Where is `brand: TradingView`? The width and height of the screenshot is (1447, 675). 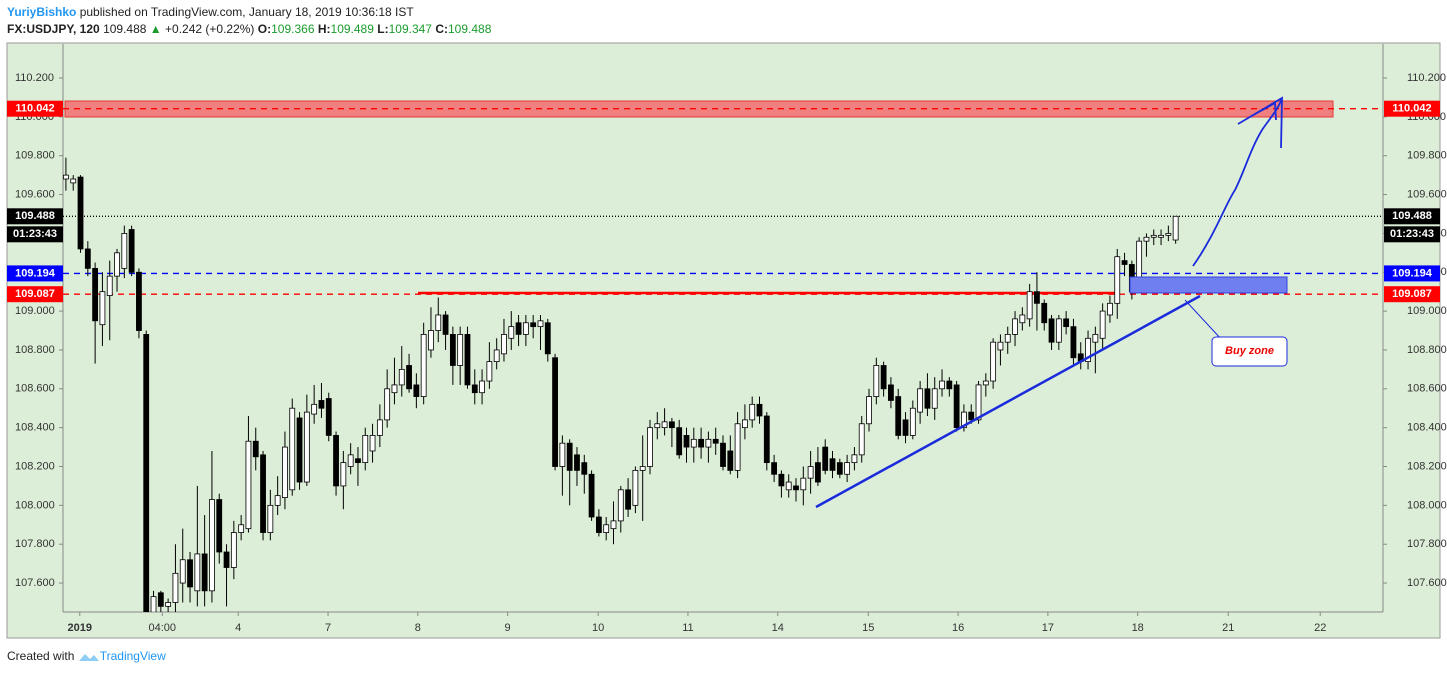 brand: TradingView is located at coordinates (132, 656).